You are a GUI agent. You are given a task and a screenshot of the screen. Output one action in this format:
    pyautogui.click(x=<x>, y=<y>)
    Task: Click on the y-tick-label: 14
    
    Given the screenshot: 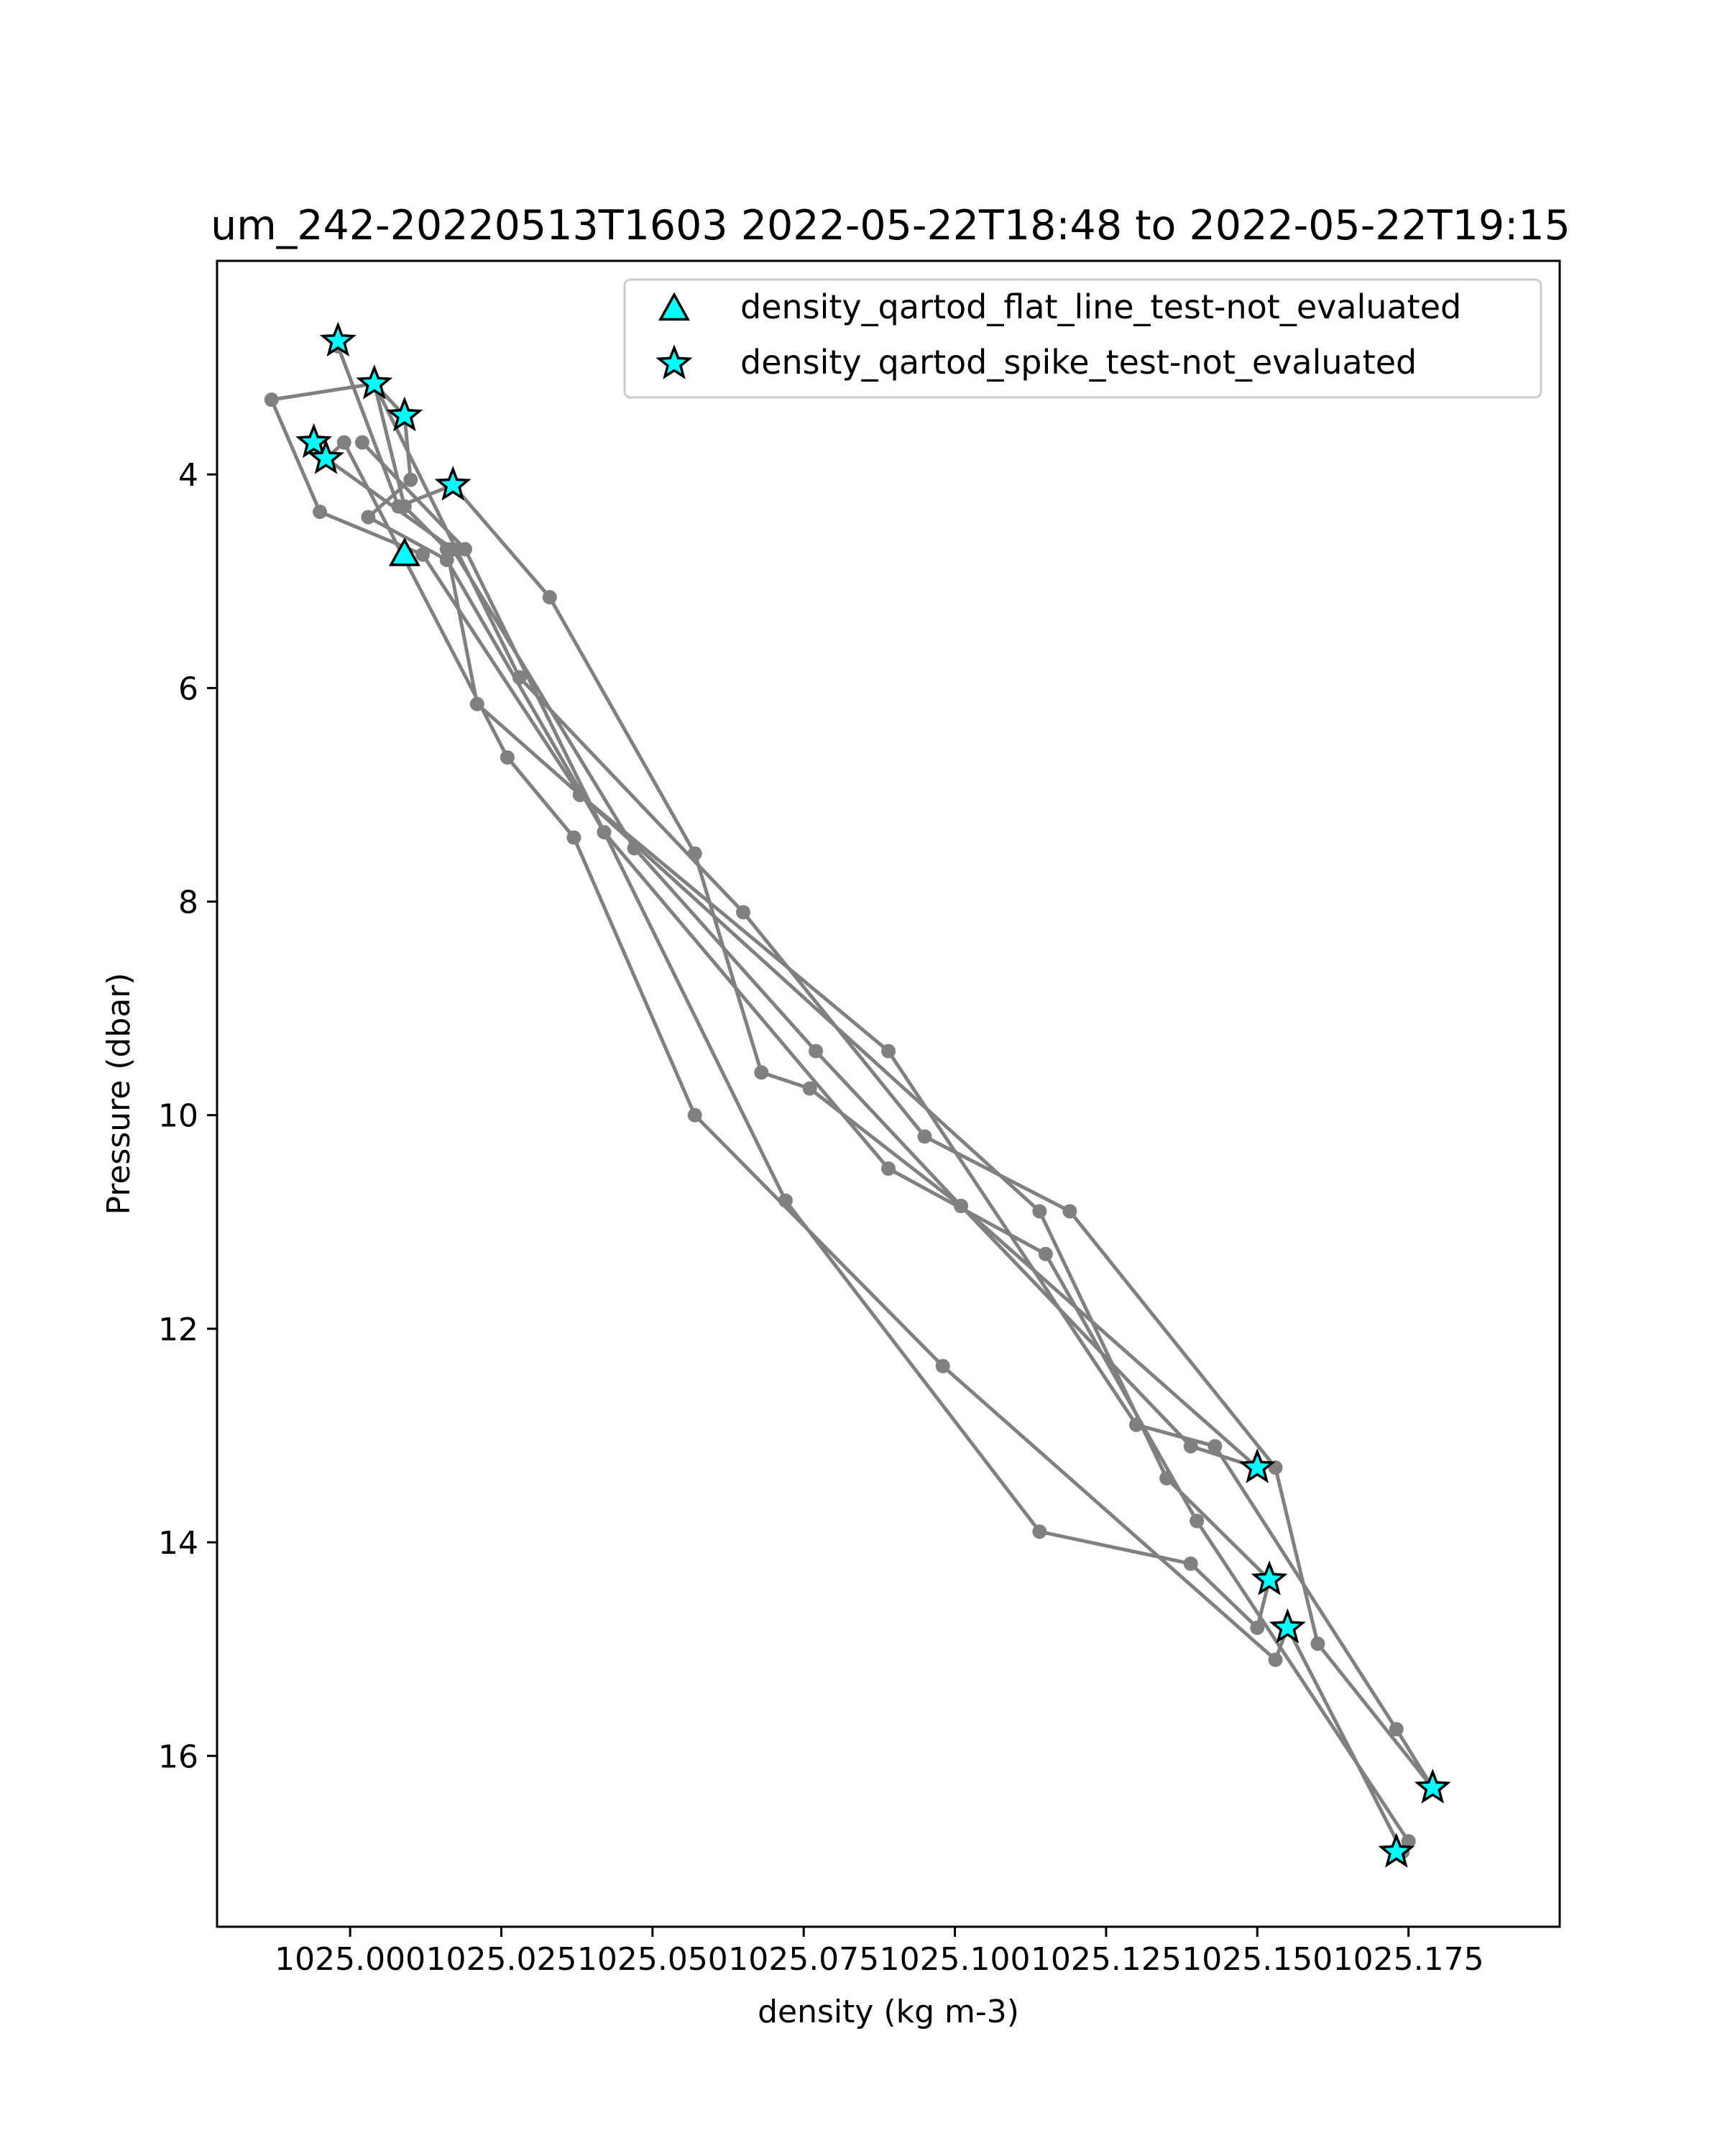 What is the action you would take?
    pyautogui.click(x=178, y=1544)
    